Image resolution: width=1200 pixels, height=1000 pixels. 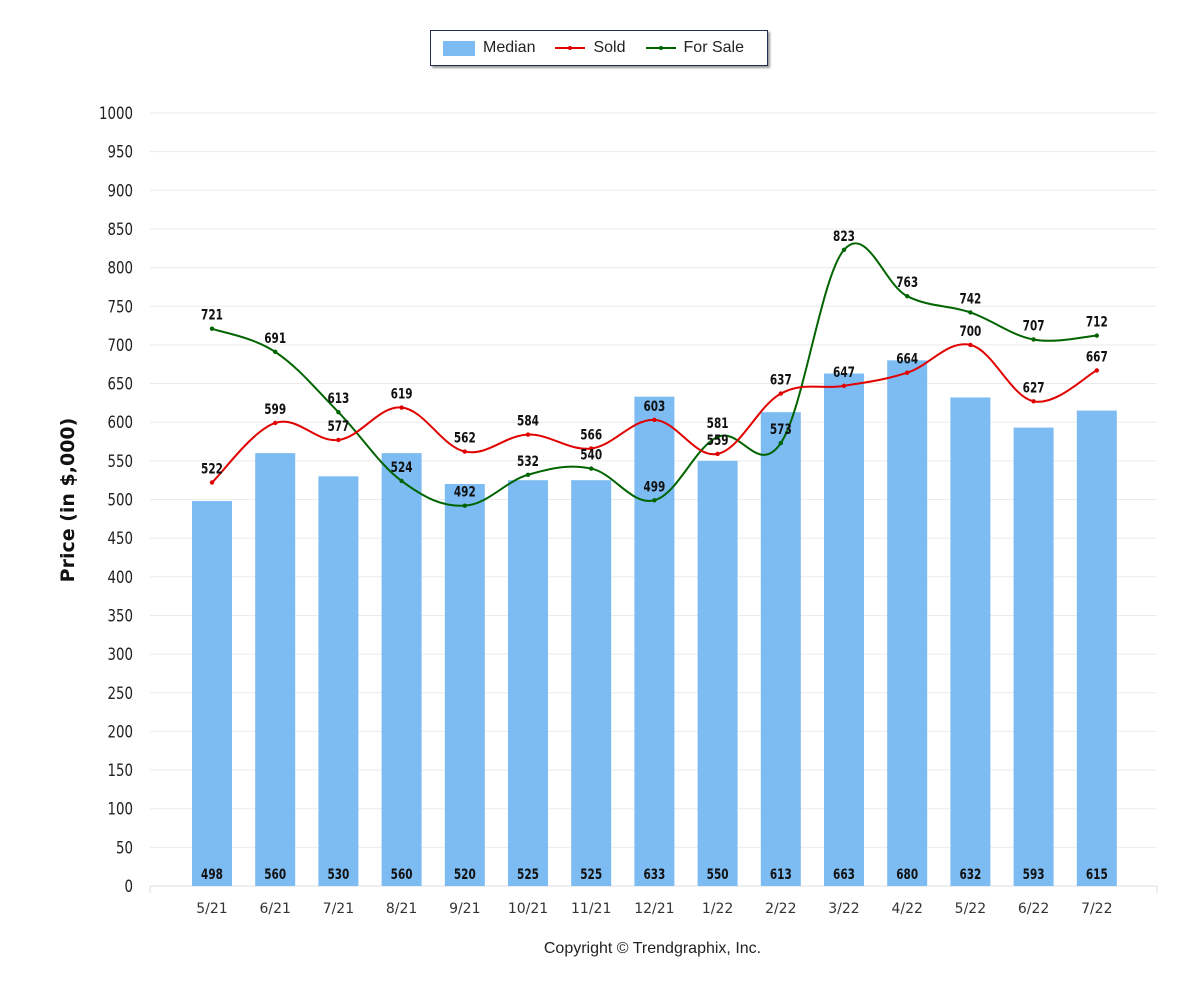 I want to click on for-sale-value-label: 524, so click(x=402, y=468).